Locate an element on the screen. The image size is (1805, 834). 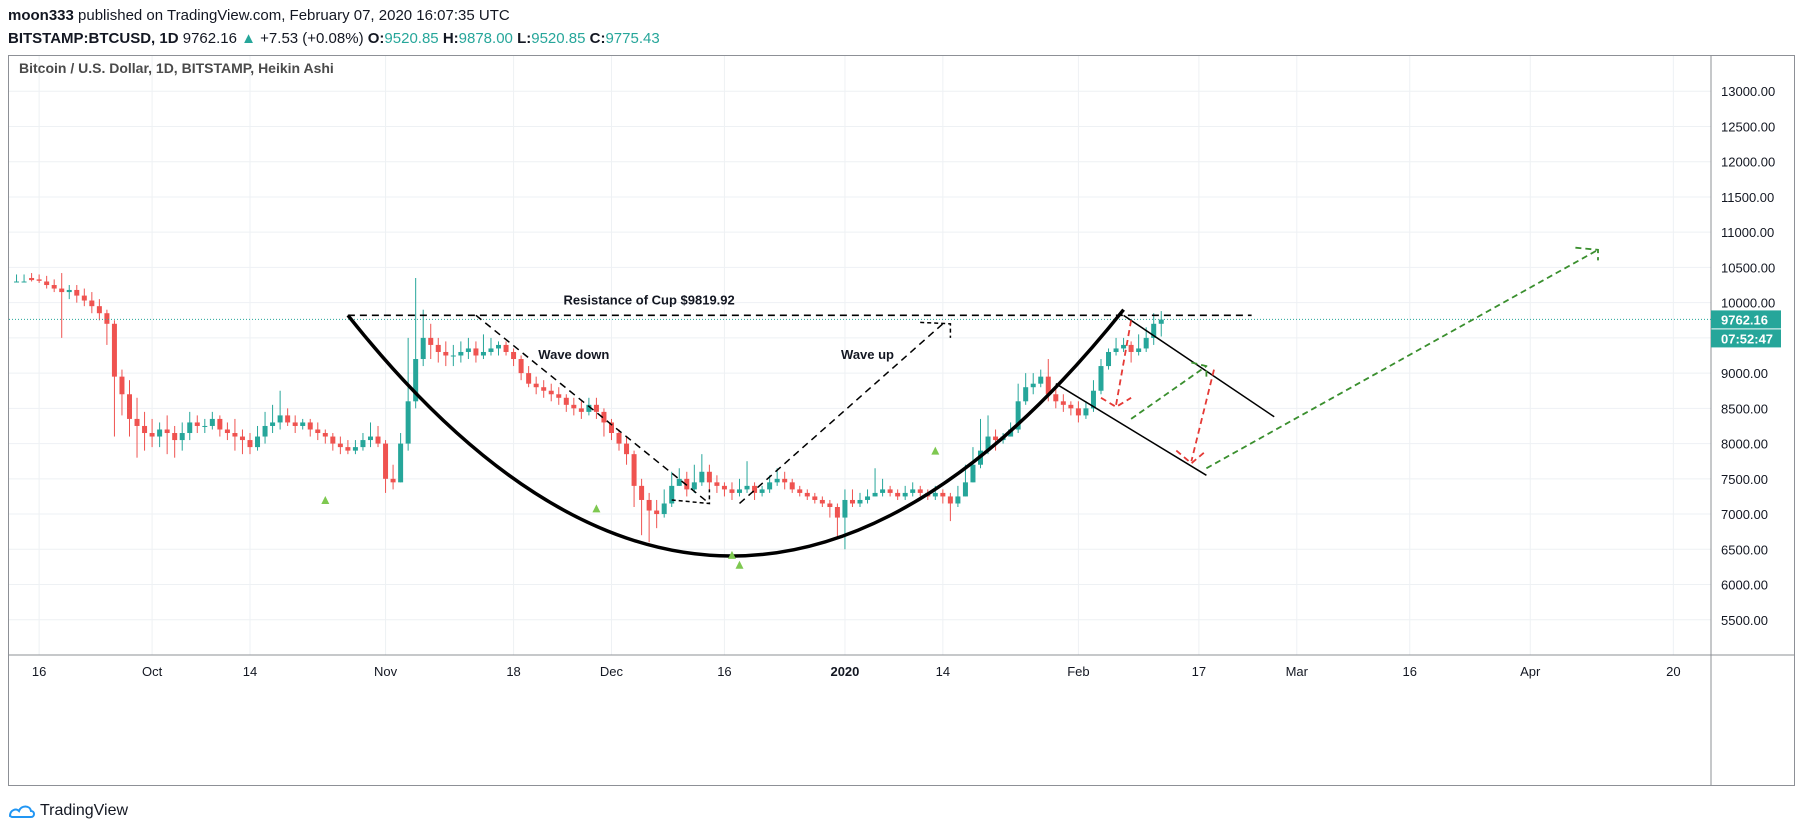
tradingview-brand: TradingView is located at coordinates (84, 810).